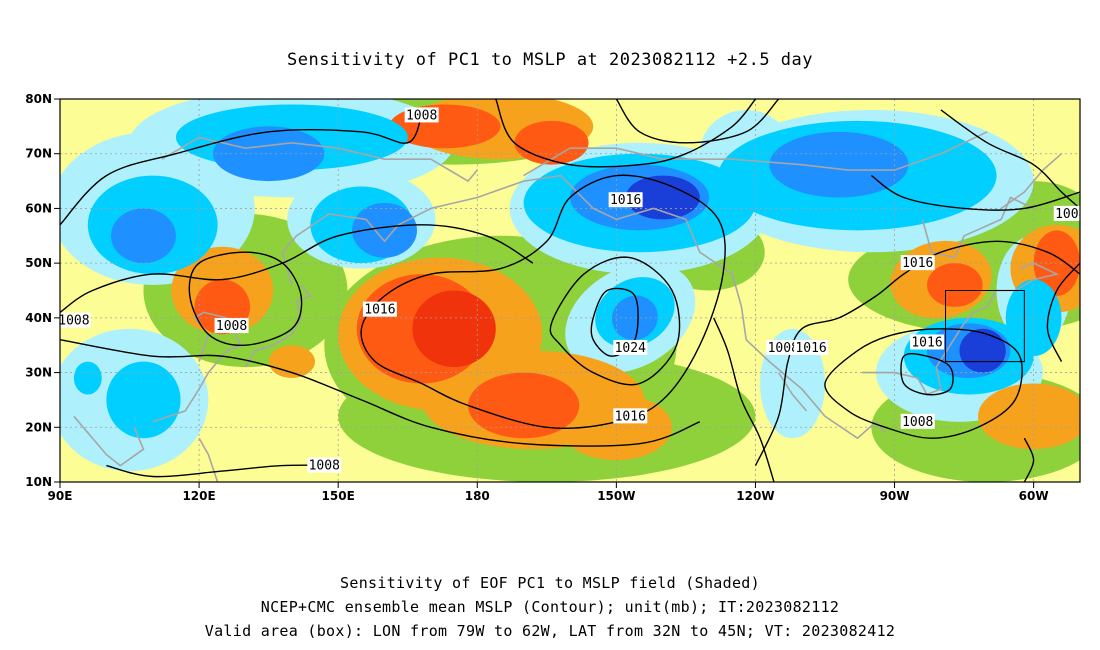 This screenshot has width=1100, height=650. I want to click on lon-tick-label: 120W, so click(755, 496).